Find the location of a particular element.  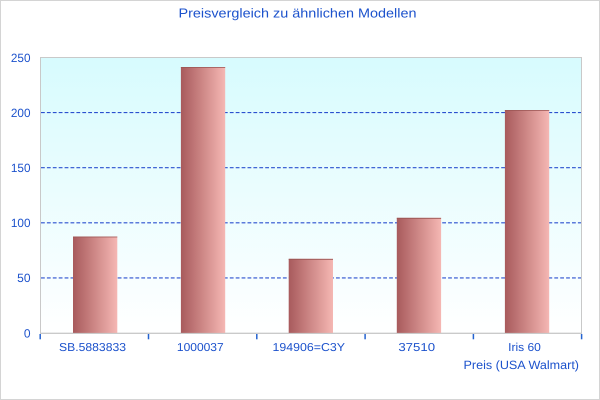

svg-text: 0 is located at coordinates (27, 333).